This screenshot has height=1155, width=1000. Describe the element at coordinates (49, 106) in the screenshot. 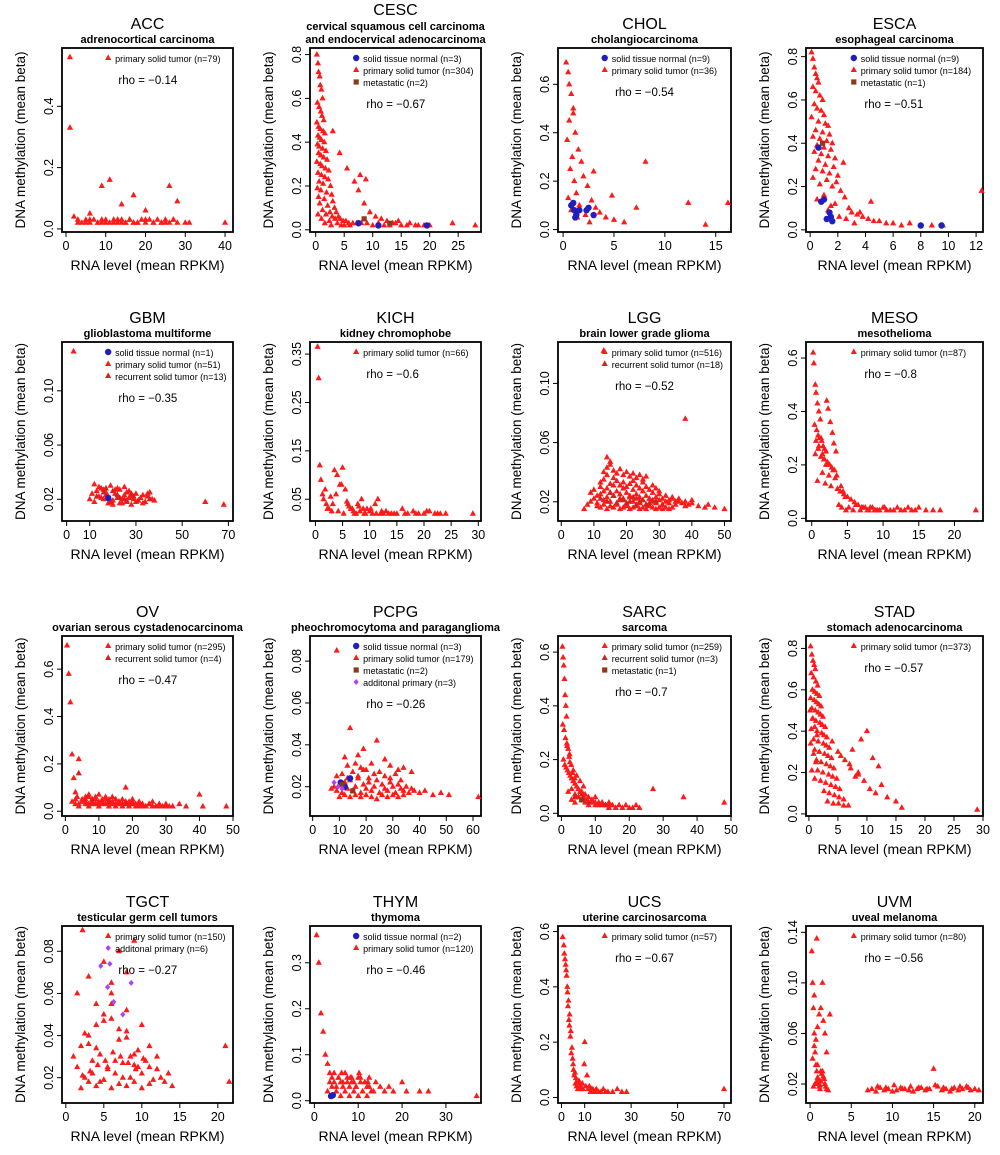

I see `y-tick-label: 0.4` at that location.